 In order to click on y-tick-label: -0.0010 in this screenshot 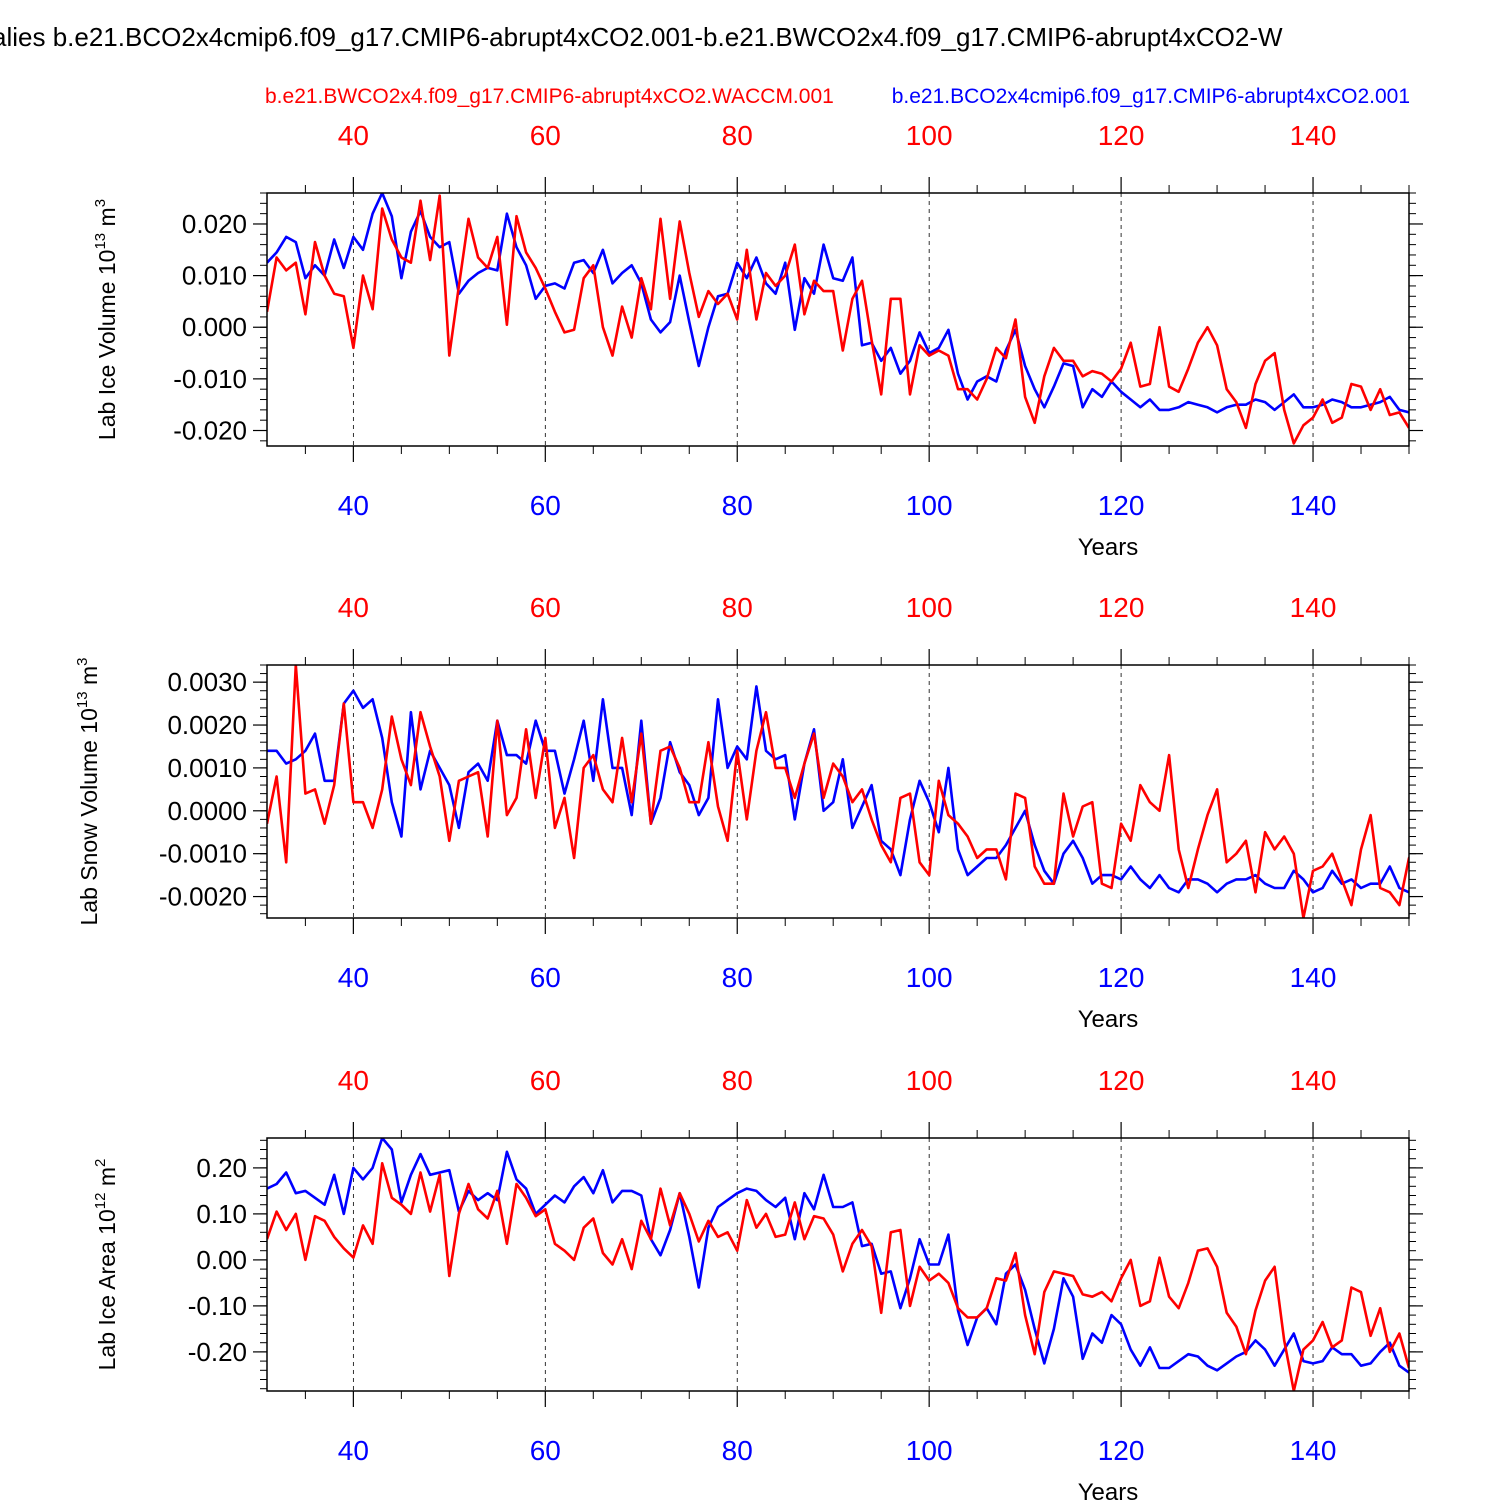, I will do `click(203, 854)`.